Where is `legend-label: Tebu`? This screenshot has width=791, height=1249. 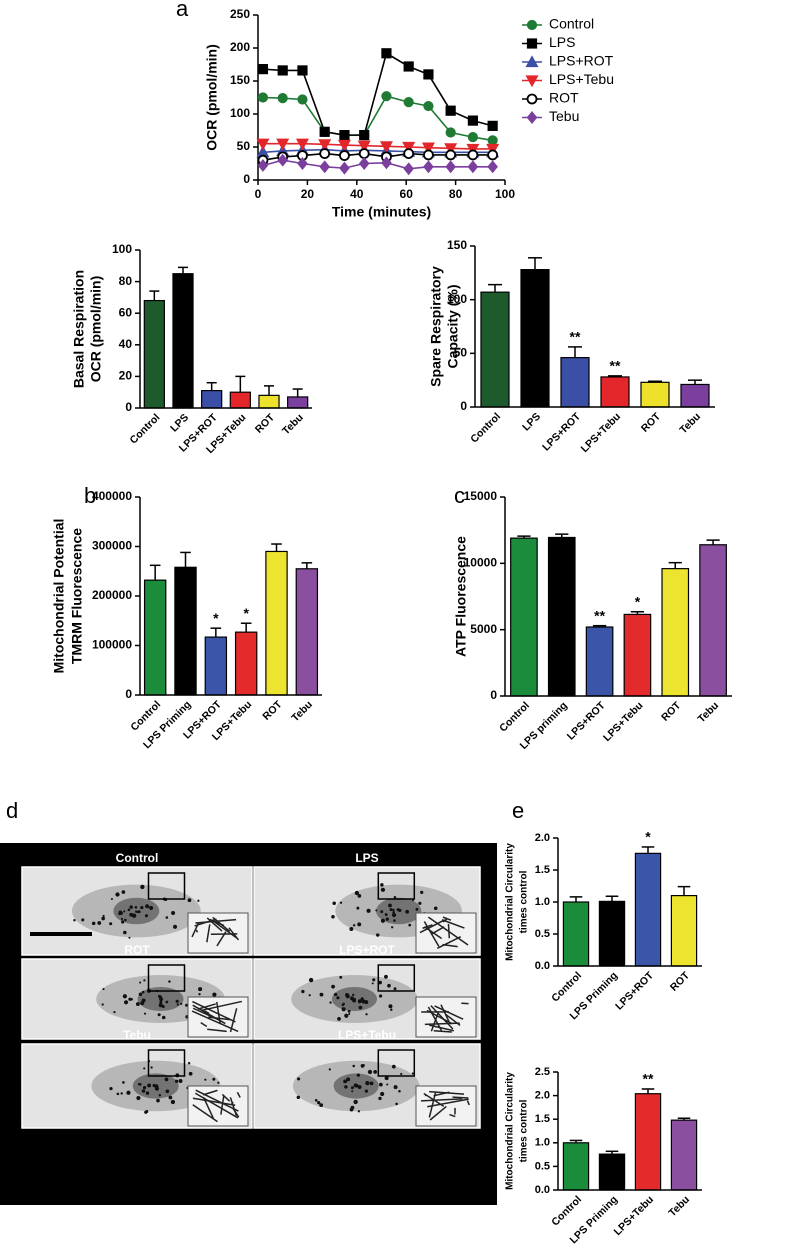 legend-label: Tebu is located at coordinates (564, 116).